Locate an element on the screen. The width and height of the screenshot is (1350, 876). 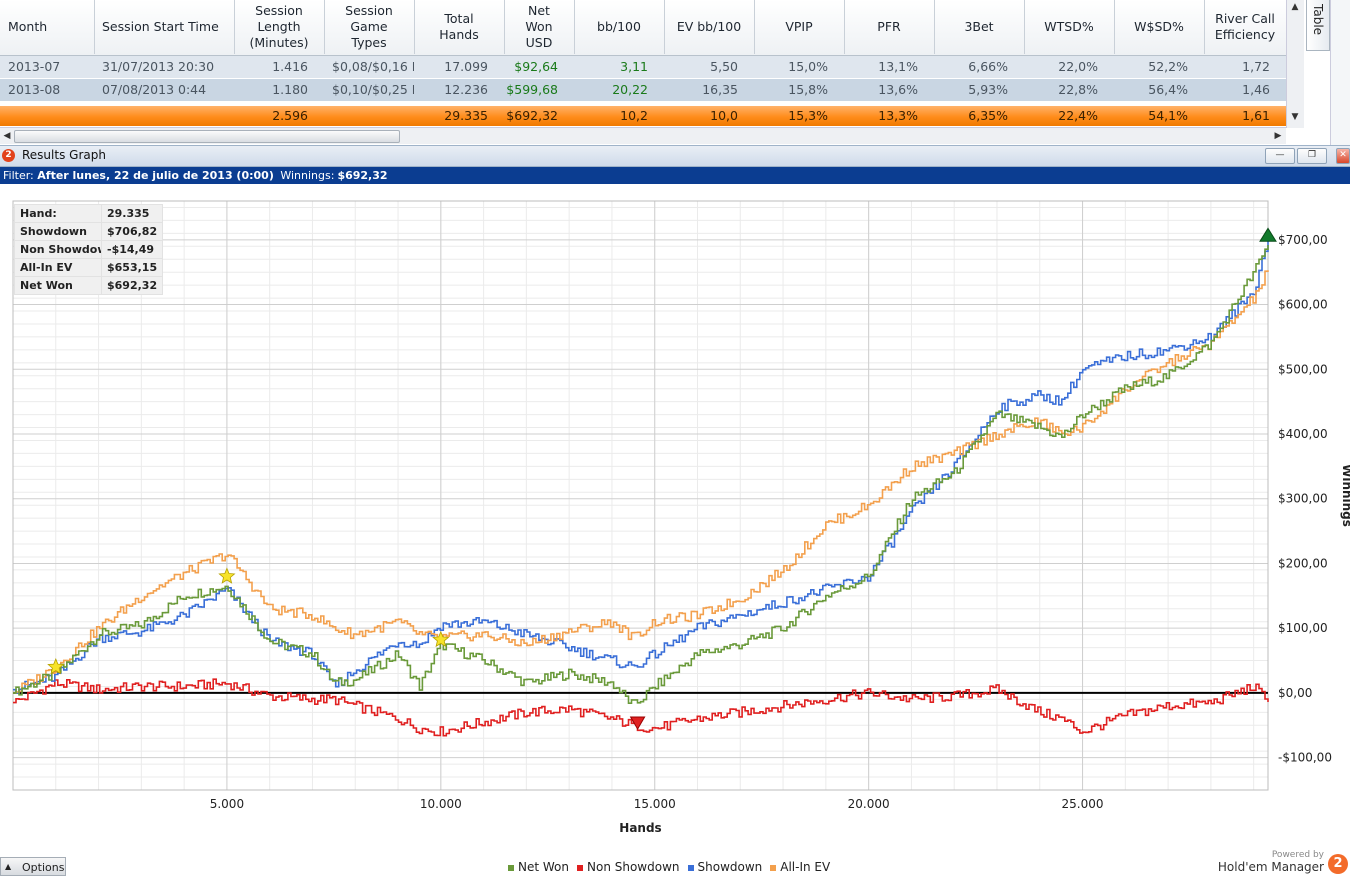
cell-wsd: 52,2% is located at coordinates (1168, 66).